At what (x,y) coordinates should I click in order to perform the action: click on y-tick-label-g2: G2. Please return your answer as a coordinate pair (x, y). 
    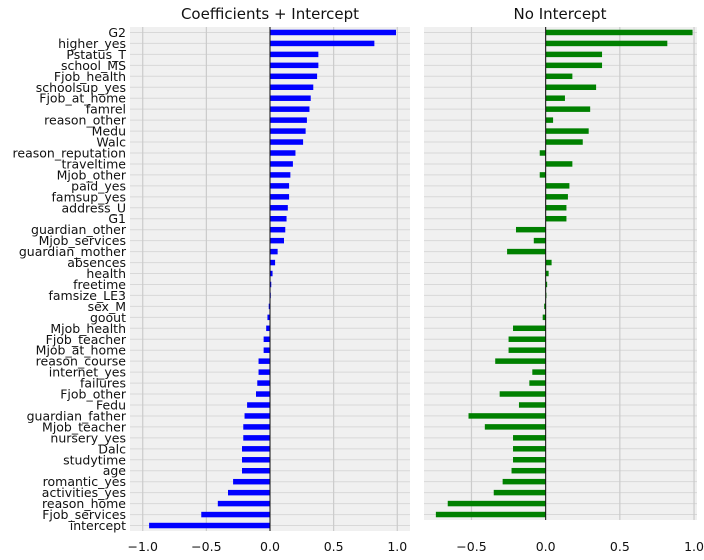
    Looking at the image, I should click on (117, 32).